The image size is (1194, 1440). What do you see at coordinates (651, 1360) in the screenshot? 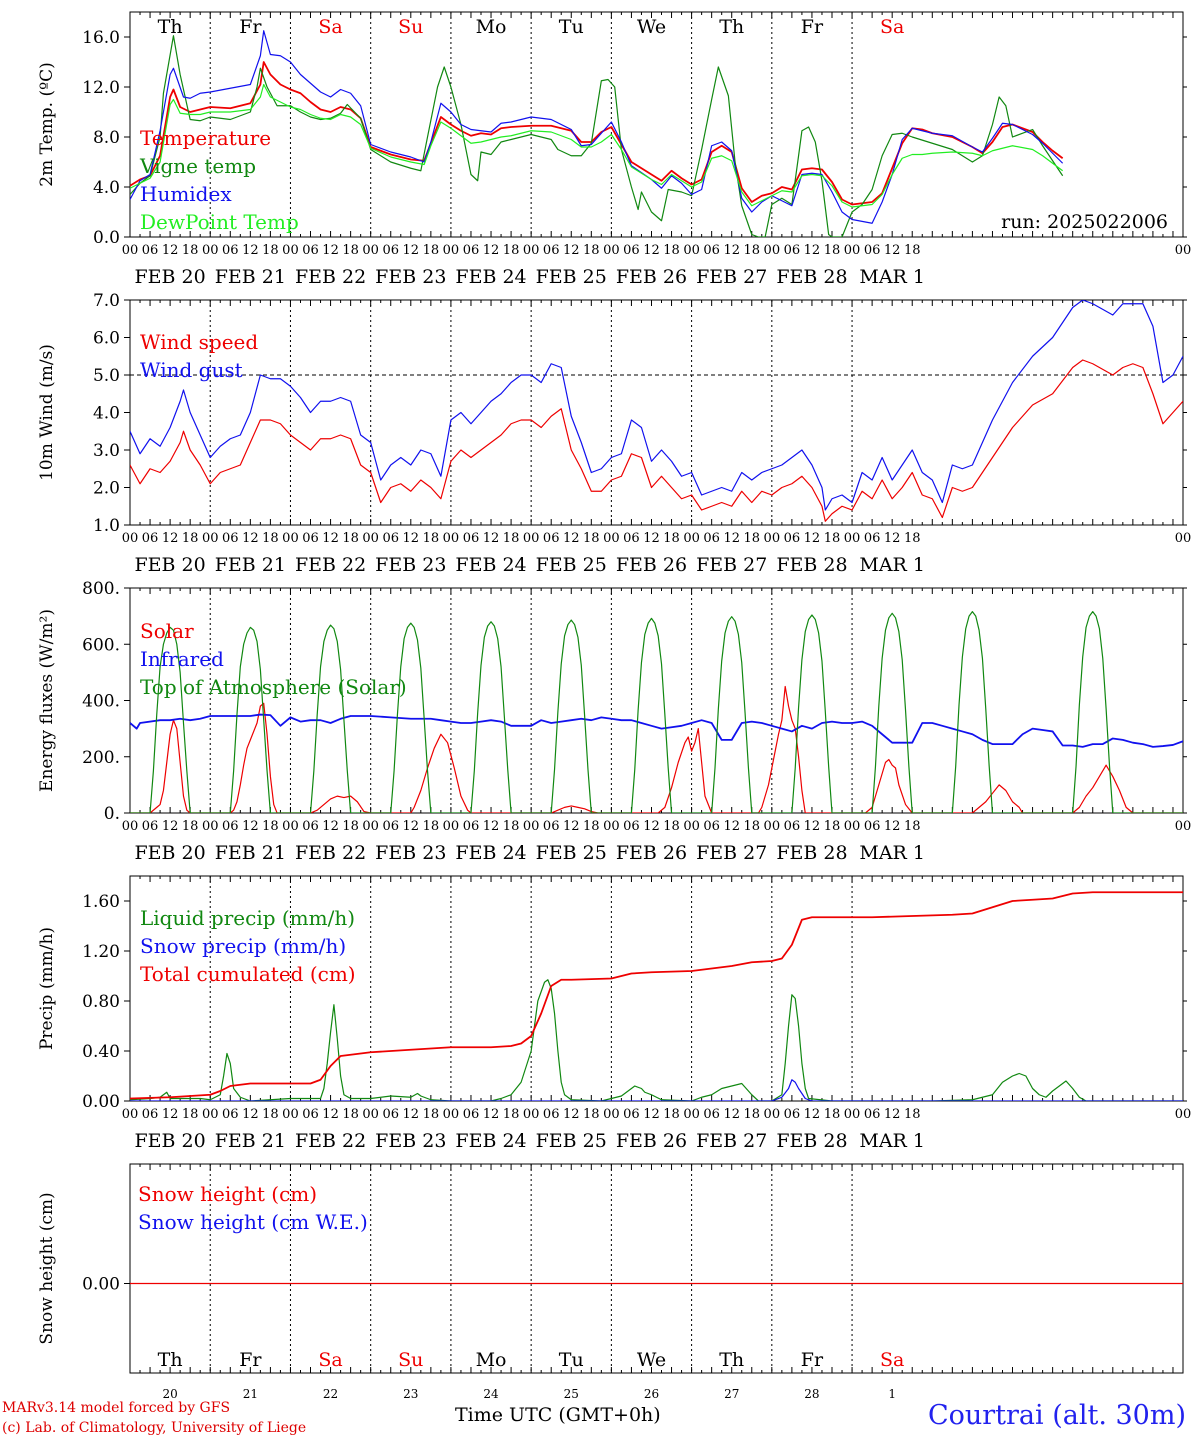
I see `weekday-label: We` at bounding box center [651, 1360].